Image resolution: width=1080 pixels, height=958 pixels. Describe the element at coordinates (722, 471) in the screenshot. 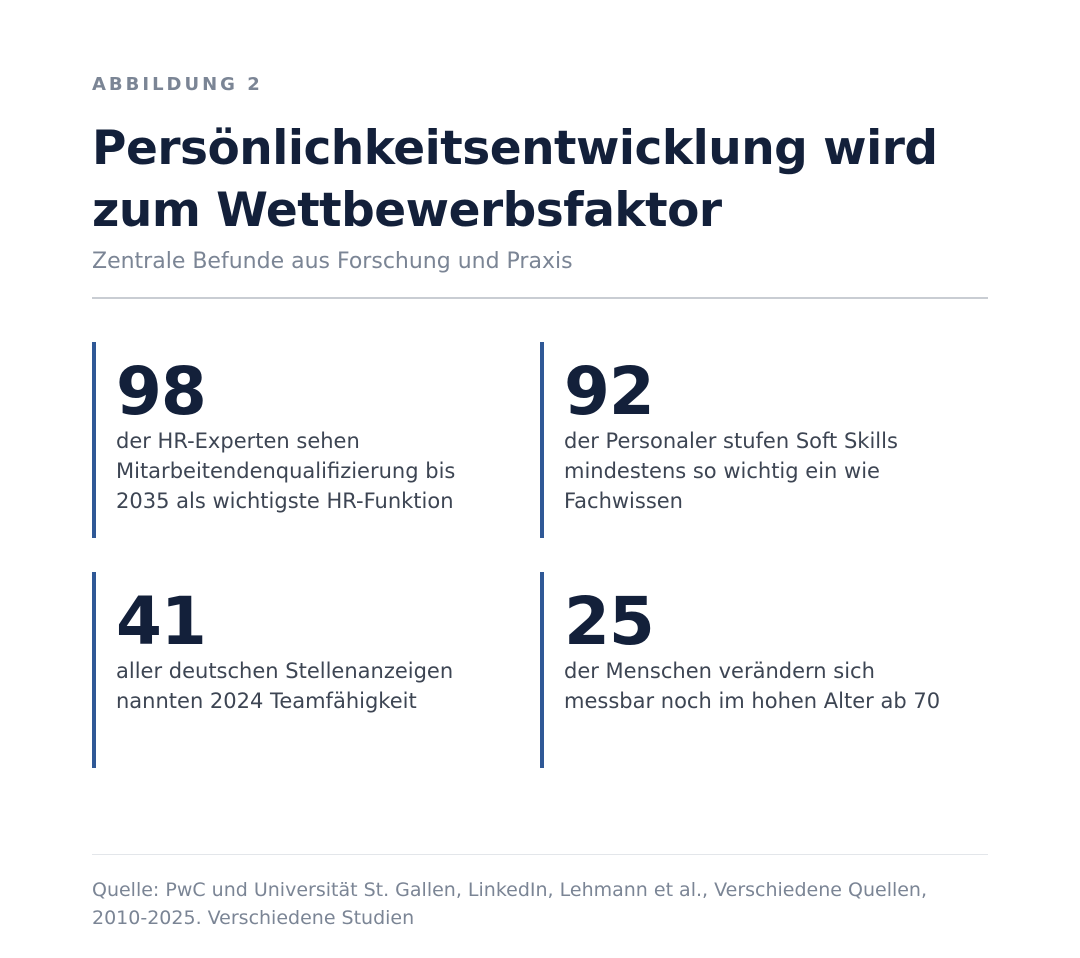

I see `stat-description-line: mindestens so wichtig ein wie` at that location.